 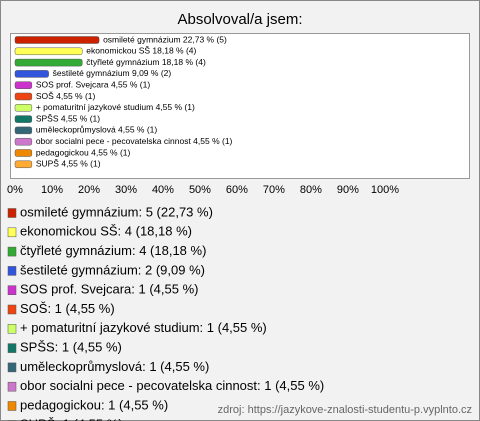 I want to click on legend-label: ekonomickou SŠ: 4 (18,18 %), so click(x=106, y=231).